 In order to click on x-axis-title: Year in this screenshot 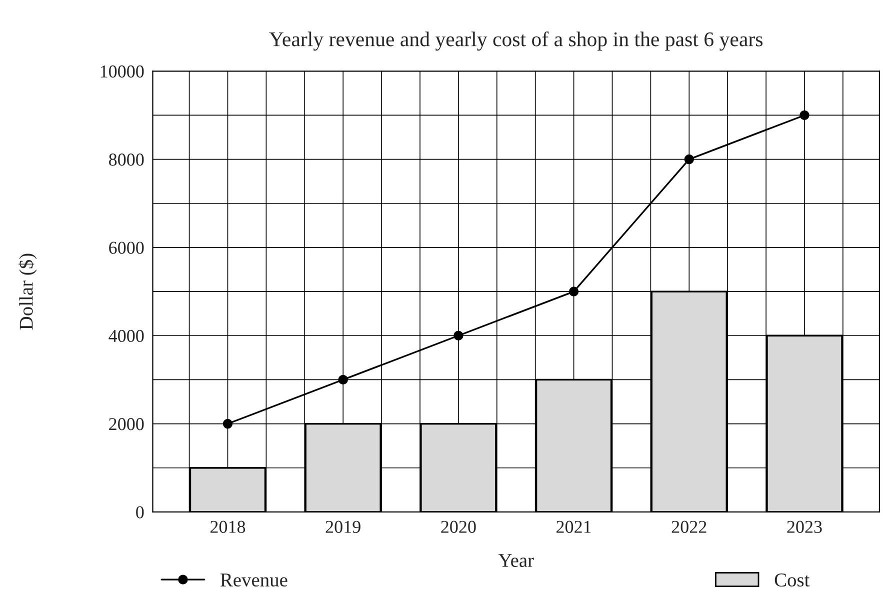, I will do `click(516, 560)`.